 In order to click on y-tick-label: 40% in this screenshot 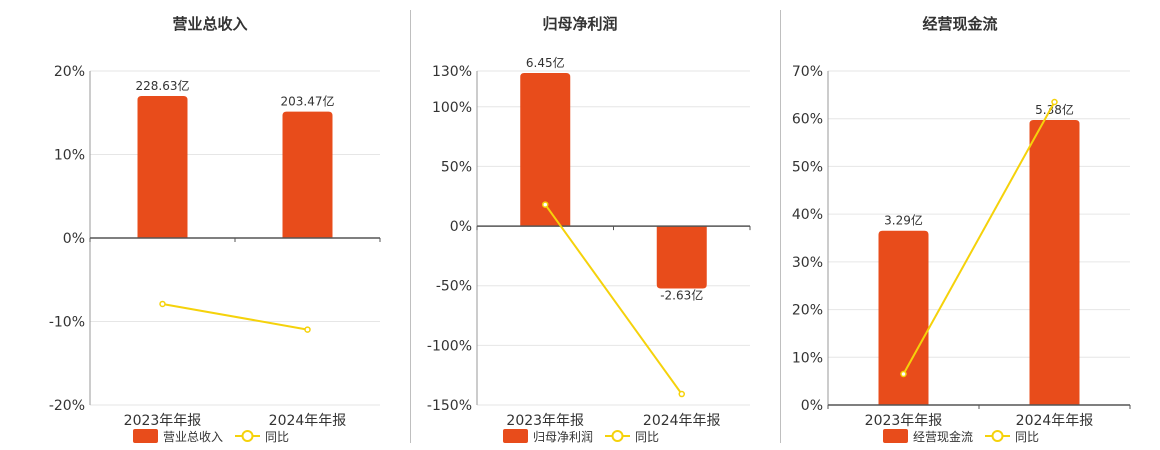, I will do `click(807, 215)`.